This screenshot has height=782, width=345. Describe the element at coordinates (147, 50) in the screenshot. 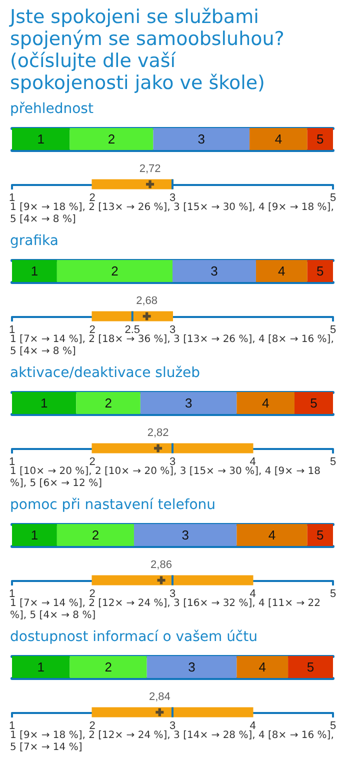

I see `chart-title: Jste spokojeni se službami spojeným se samoobsluhou?(očíslujte dle vaší spokojenosti jako ve škole)` at that location.